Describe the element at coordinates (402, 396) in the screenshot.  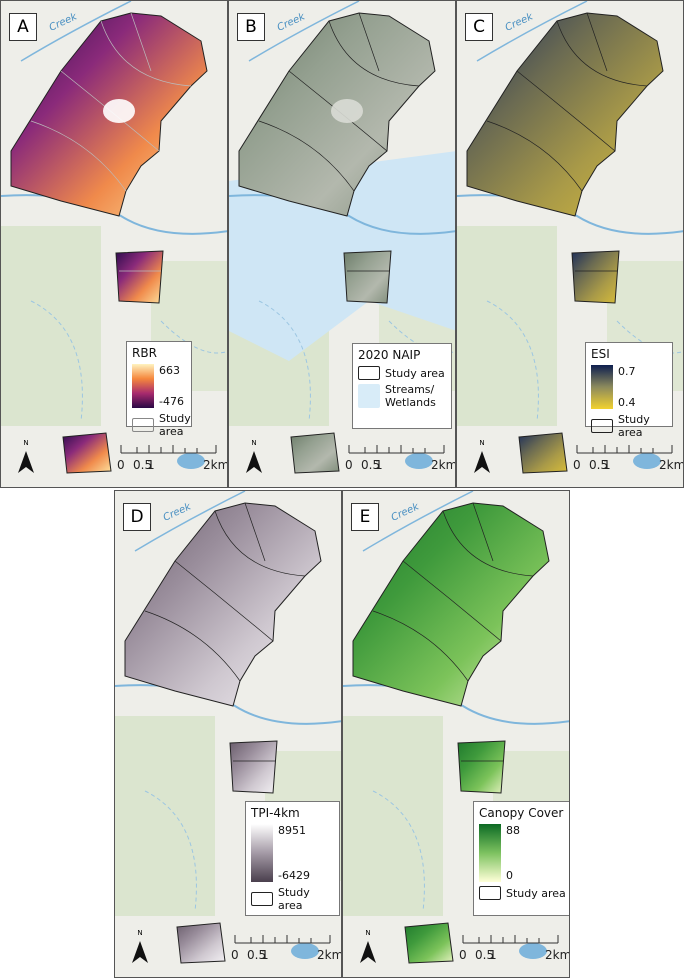
I see `legend-item: Streams/ Wetlands` at that location.